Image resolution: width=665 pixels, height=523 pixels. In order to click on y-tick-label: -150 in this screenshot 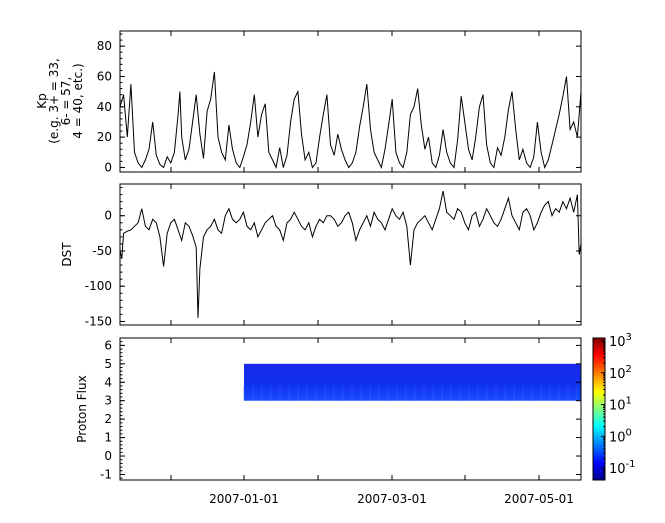, I will do `click(98, 321)`.